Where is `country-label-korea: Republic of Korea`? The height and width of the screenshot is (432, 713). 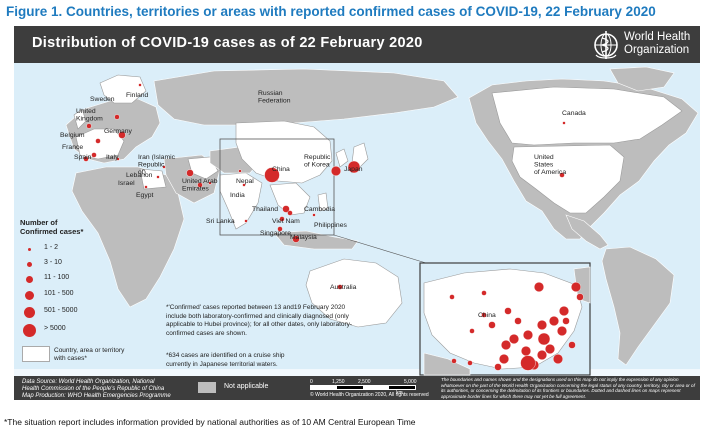
country-label-korea: Republic of Korea is located at coordinates (317, 161).